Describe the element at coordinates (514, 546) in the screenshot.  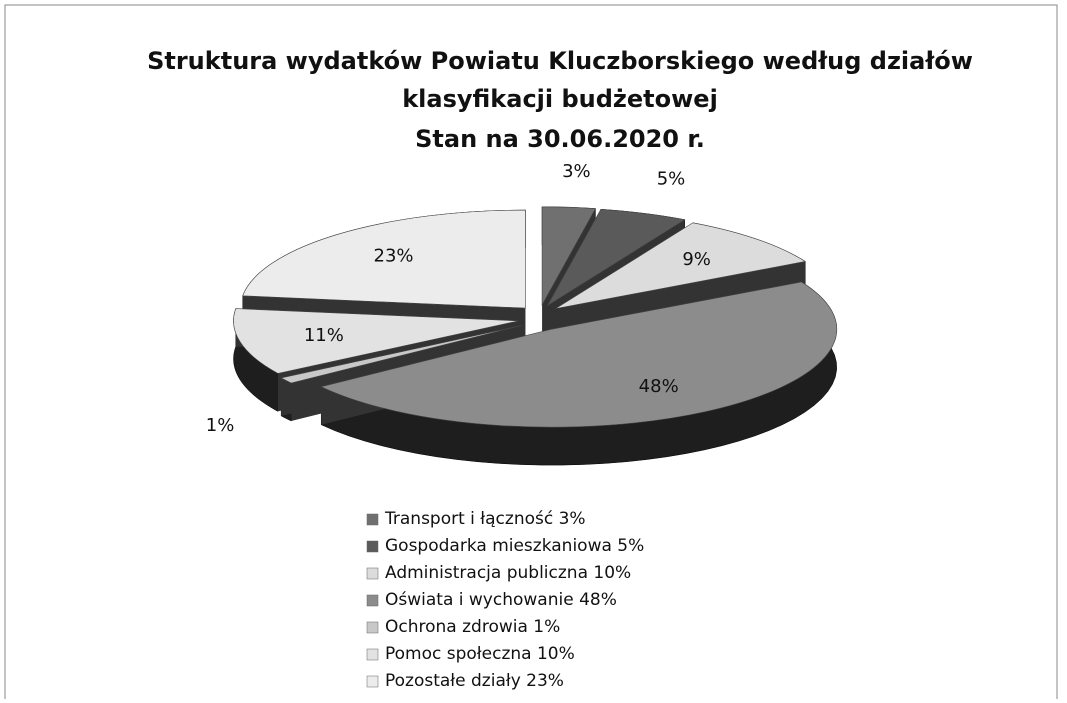
I see `legend-label: Gospodarka mieszkaniowa 5%` at that location.